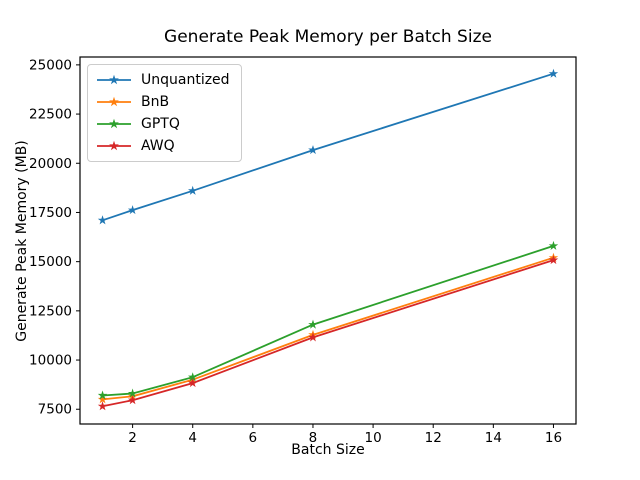 This screenshot has height=480, width=640. I want to click on y-tick-label: 17500, so click(50, 213).